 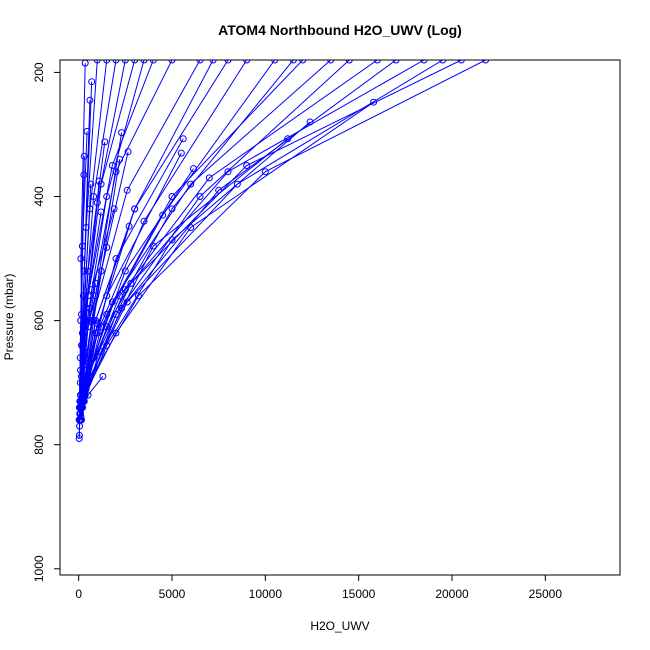 I want to click on x-tick-label: 10000, so click(x=266, y=594).